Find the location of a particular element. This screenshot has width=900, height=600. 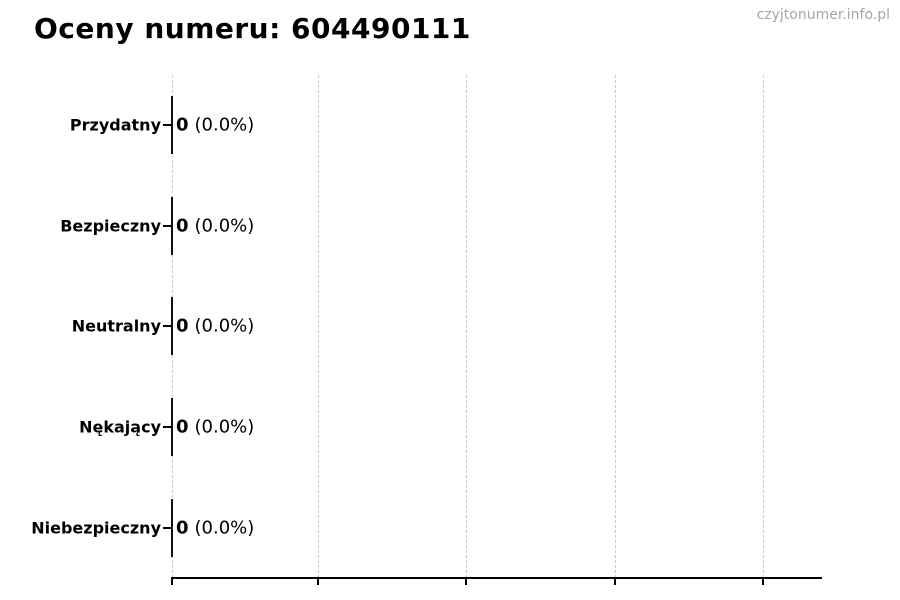

bar-row: Przydatny 0 (0.0%) is located at coordinates (446, 125).